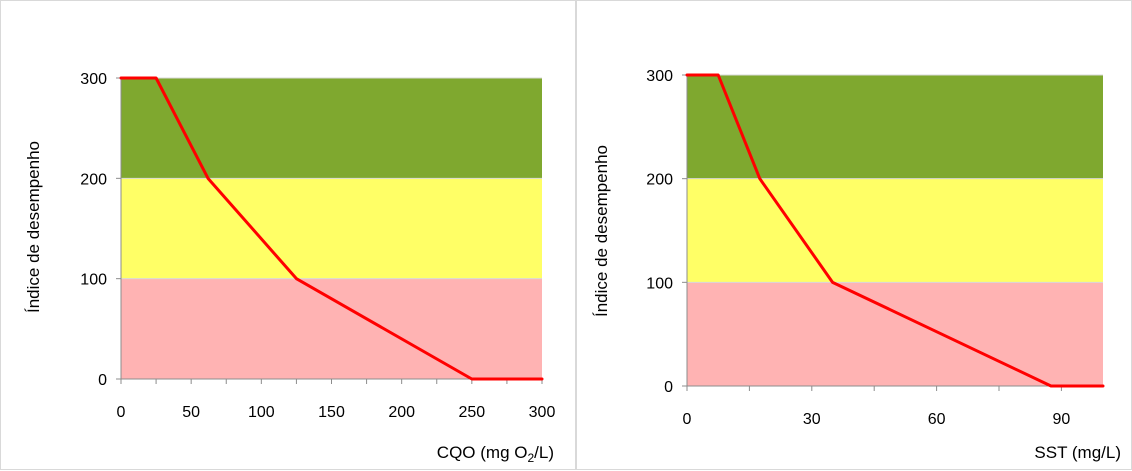 Image resolution: width=1132 pixels, height=471 pixels. What do you see at coordinates (495, 454) in the screenshot?
I see `x-axis-title: CQO (mg O2/L)` at bounding box center [495, 454].